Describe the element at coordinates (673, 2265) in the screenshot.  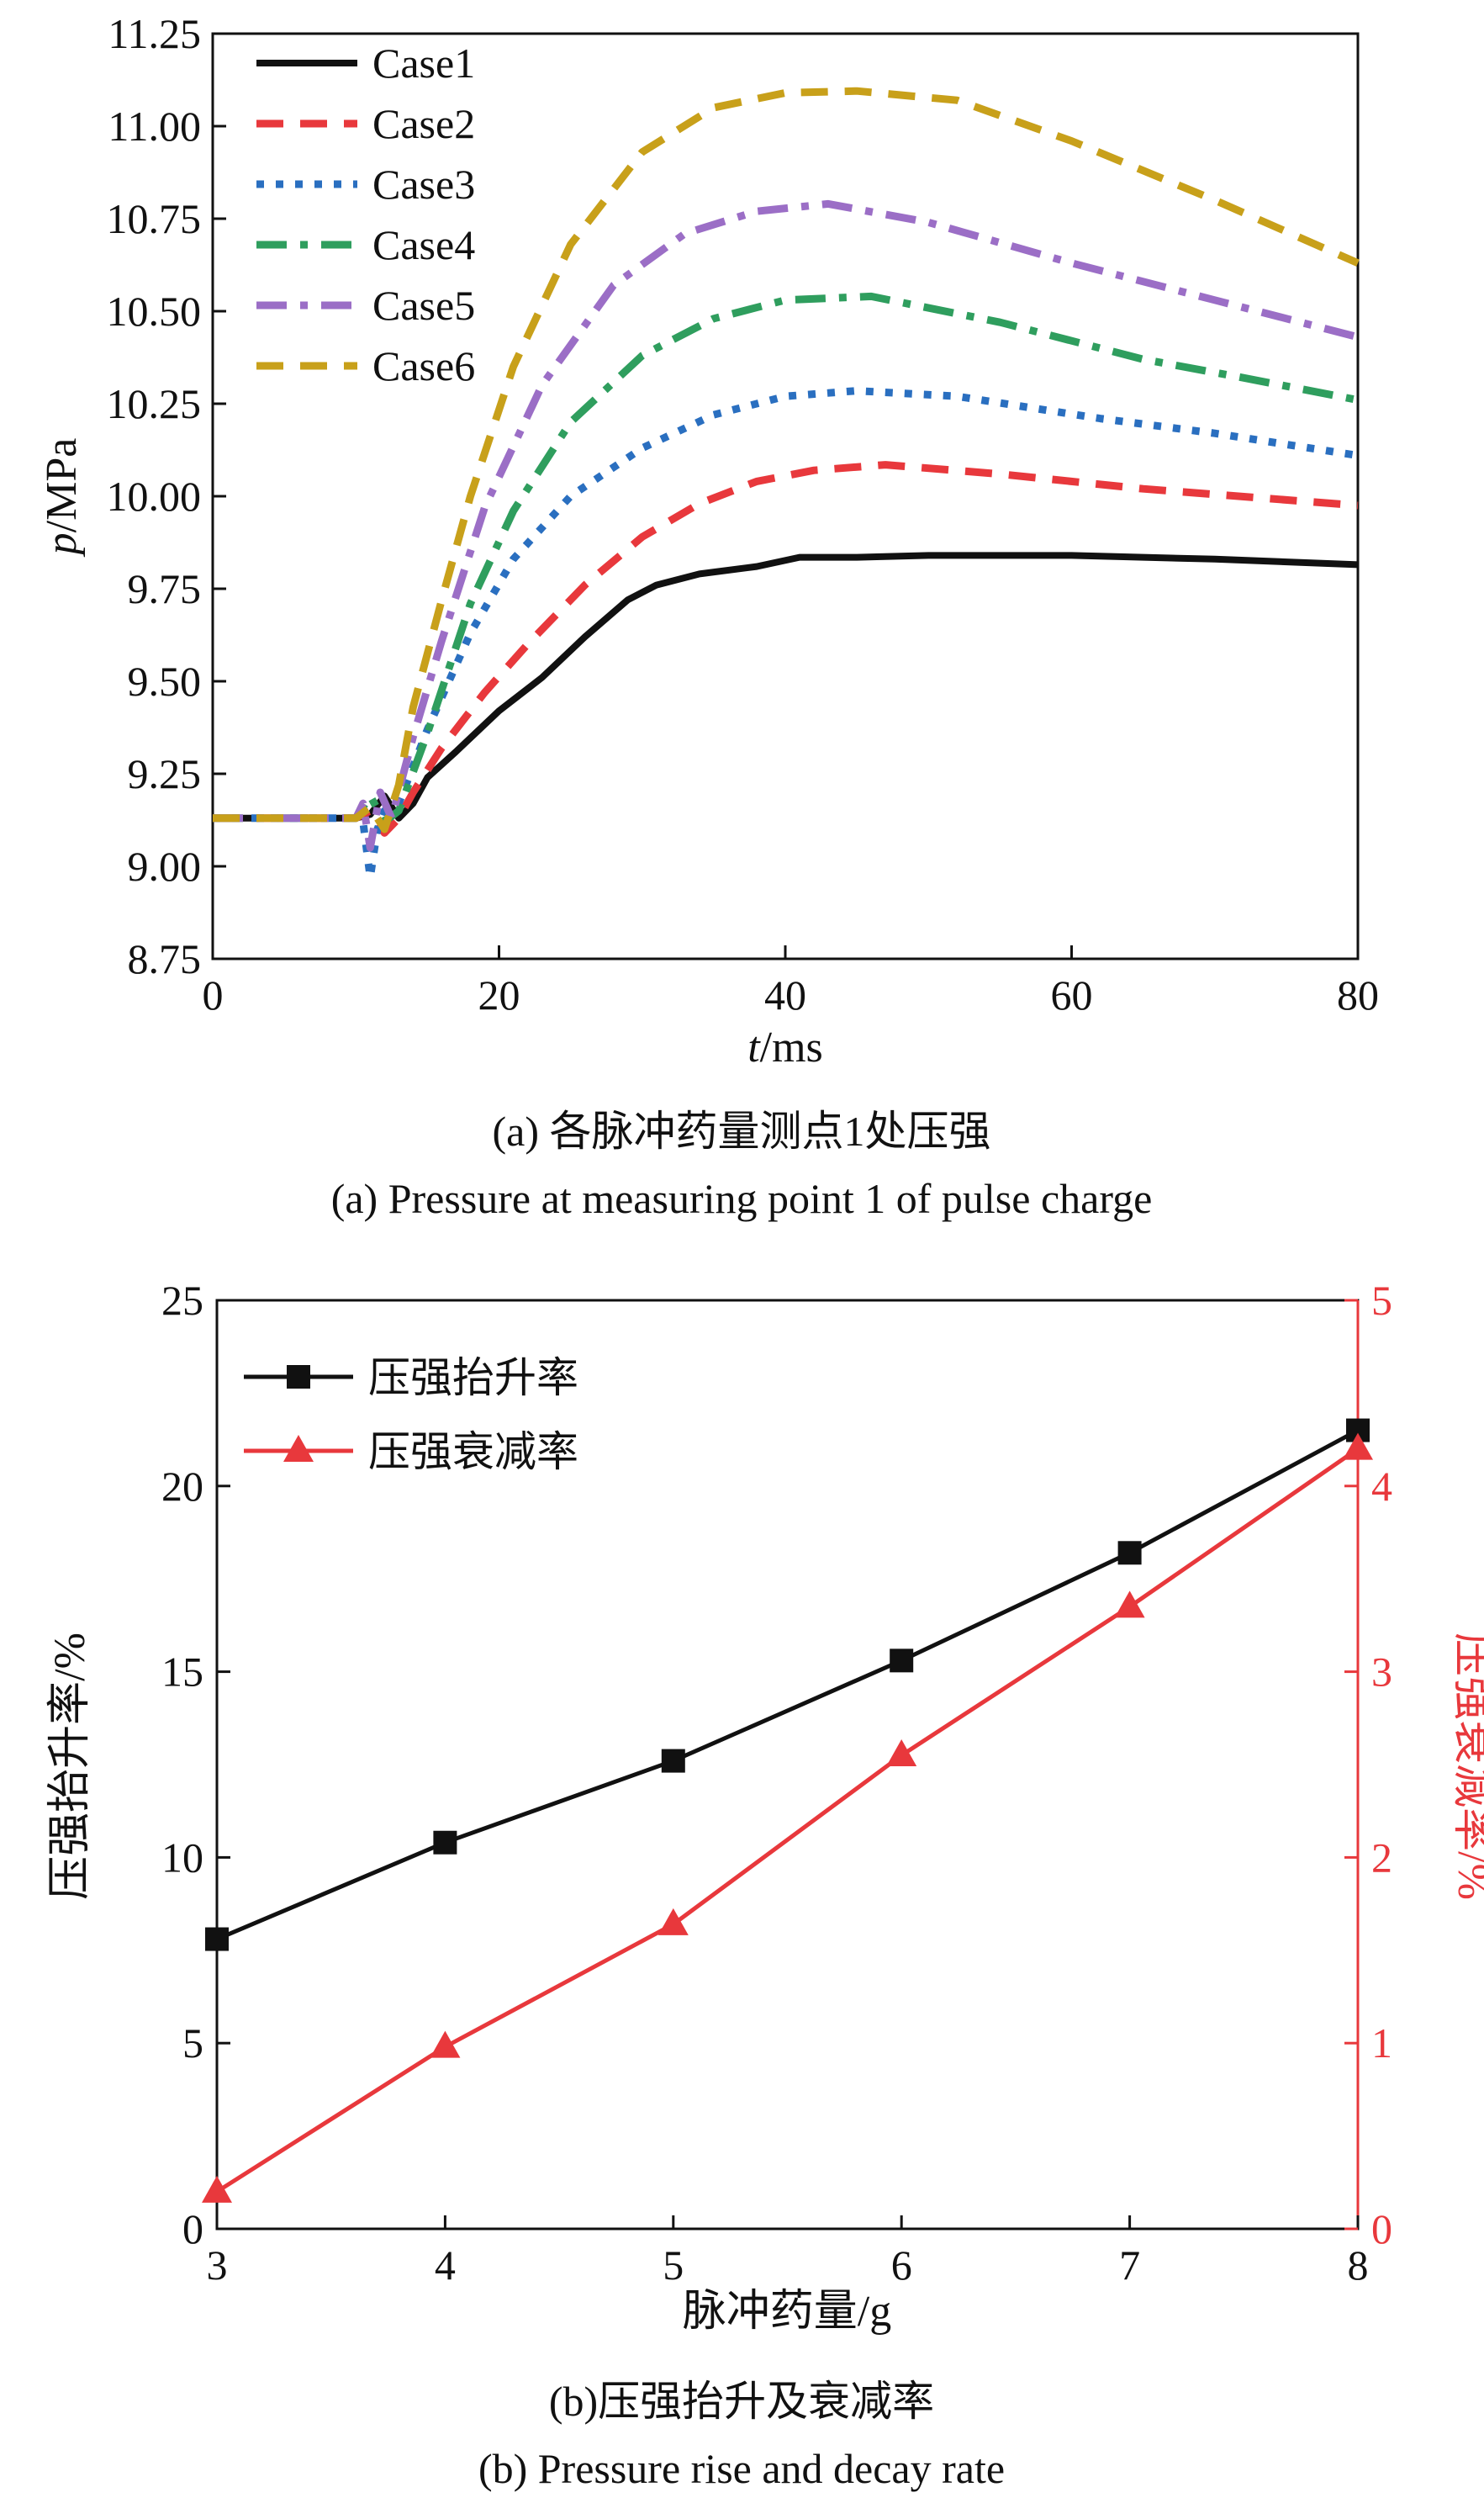
I see `chart-b-x-tick-label: 5` at that location.